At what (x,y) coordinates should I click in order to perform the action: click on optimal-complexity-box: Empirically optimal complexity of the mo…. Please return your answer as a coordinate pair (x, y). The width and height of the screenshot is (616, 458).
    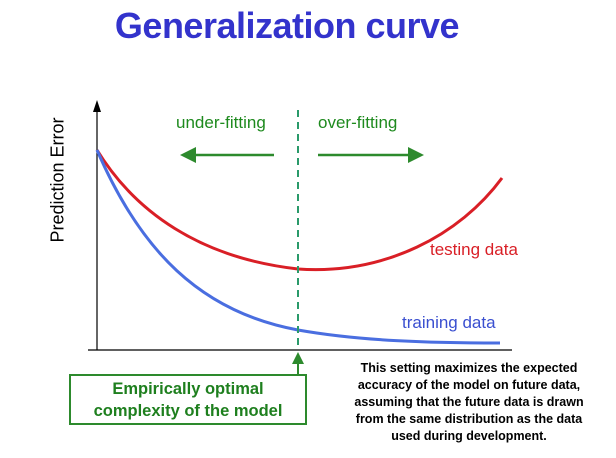
    Looking at the image, I should click on (188, 399).